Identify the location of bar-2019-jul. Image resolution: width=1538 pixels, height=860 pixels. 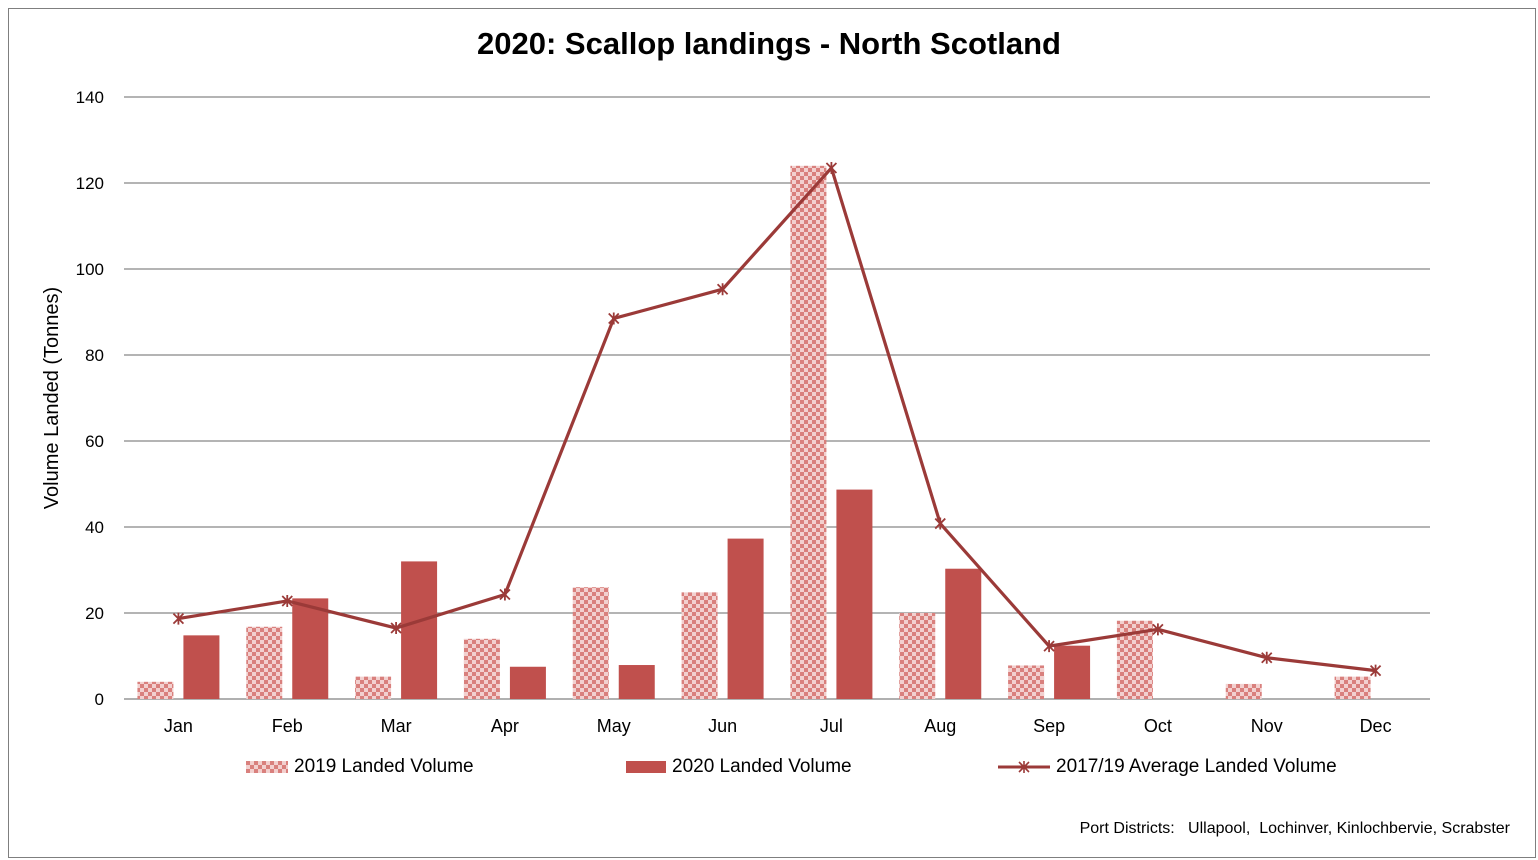
(808, 432).